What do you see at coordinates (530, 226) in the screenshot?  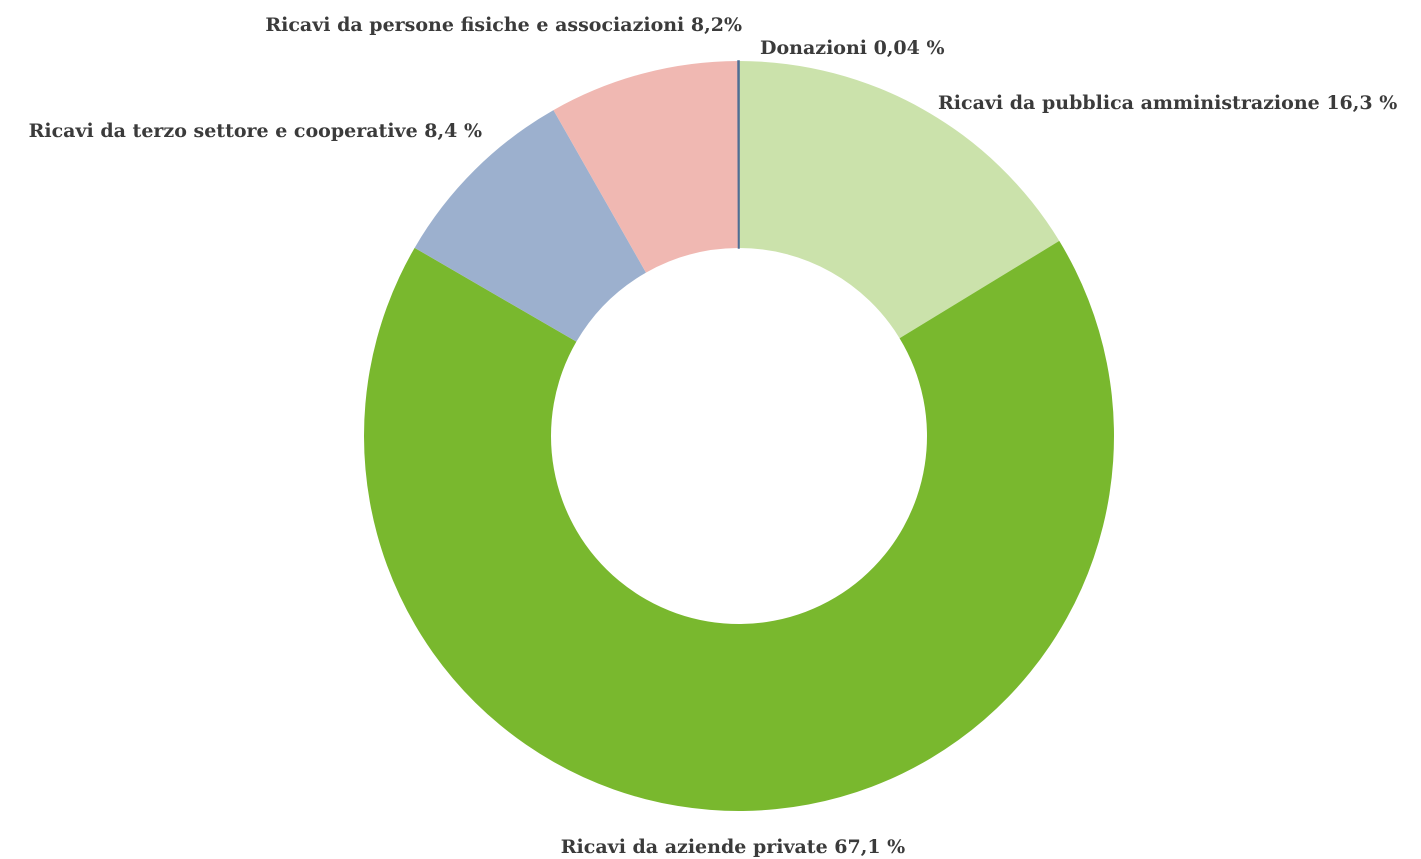 I see `slice-ricavi-da-terzo-settore-e-cooperative` at bounding box center [530, 226].